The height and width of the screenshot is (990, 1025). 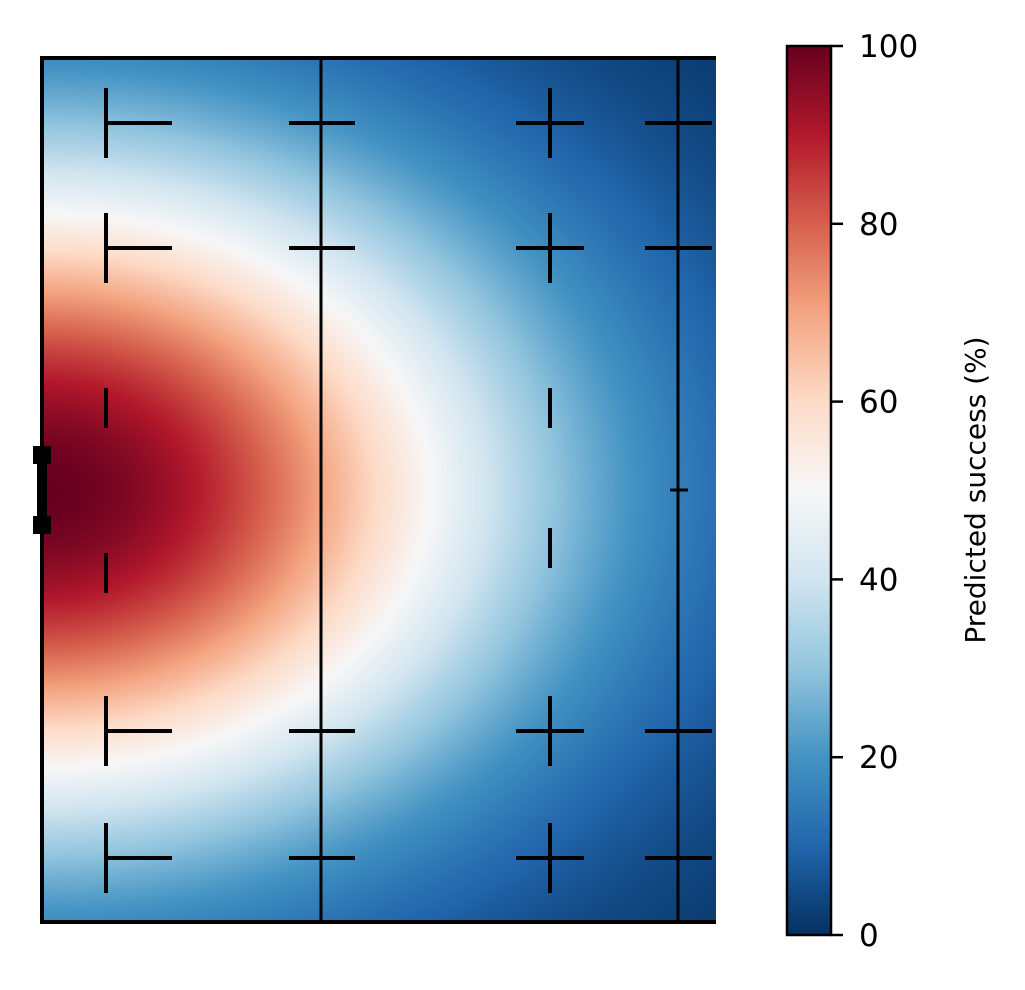 I want to click on colorbar-frame, so click(x=809, y=490).